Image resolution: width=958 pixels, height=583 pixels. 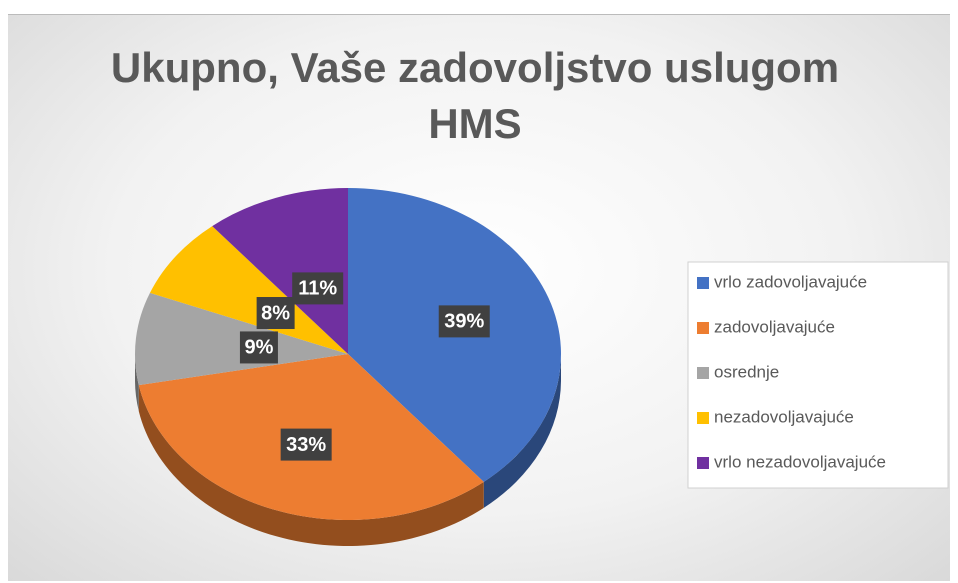 I want to click on data-label: 39%, so click(x=464, y=322).